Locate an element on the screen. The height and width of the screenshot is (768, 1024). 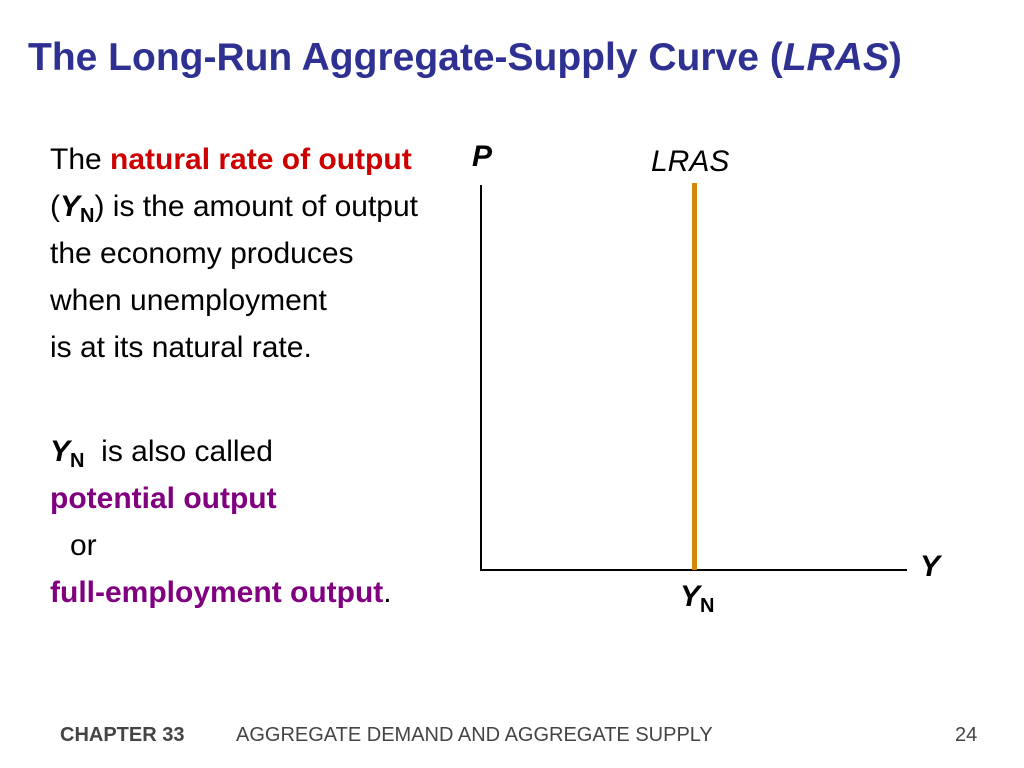
para1-text-2: ( is located at coordinates (55, 206).